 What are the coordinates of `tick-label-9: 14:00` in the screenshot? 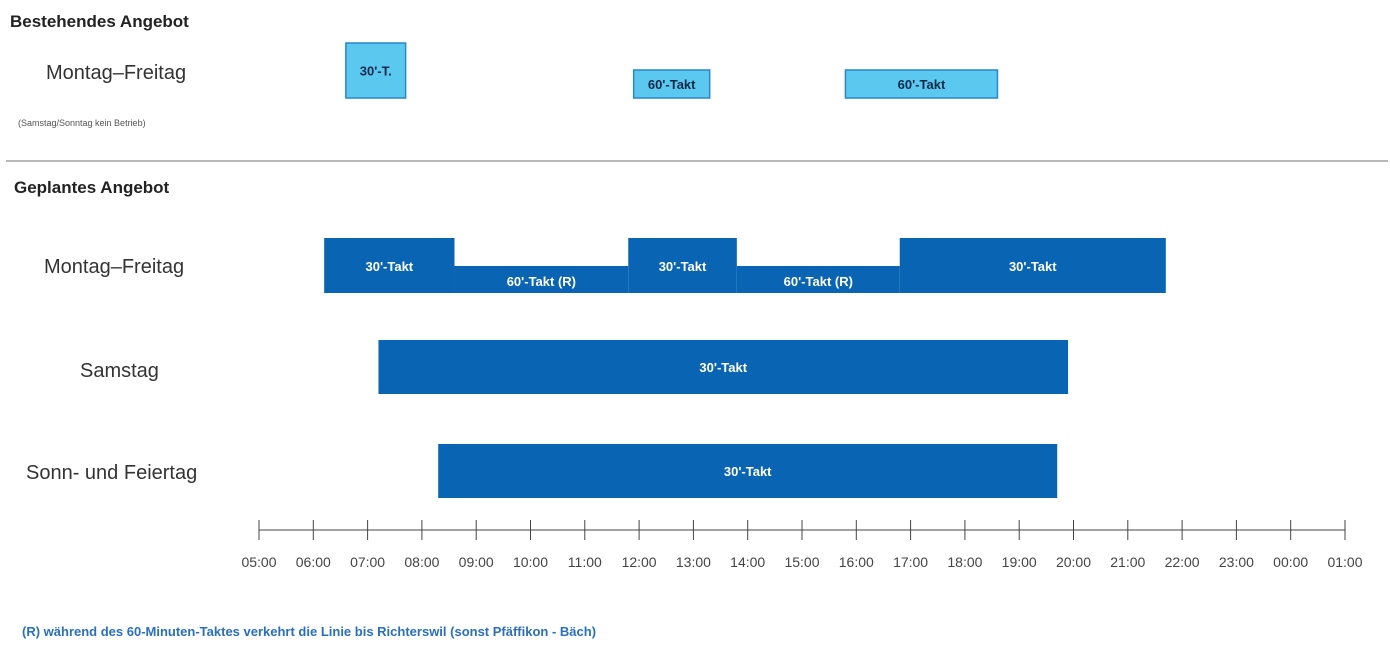 It's located at (747, 562).